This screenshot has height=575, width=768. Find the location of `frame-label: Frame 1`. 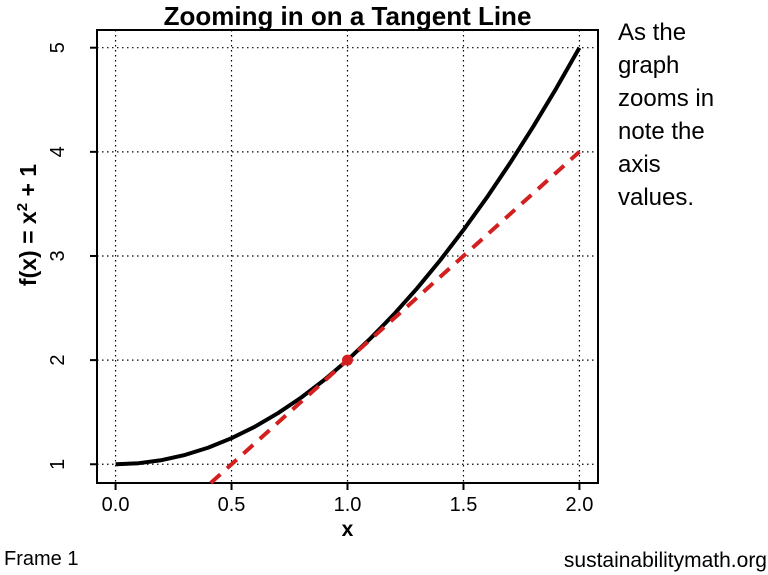

frame-label: Frame 1 is located at coordinates (41, 559).